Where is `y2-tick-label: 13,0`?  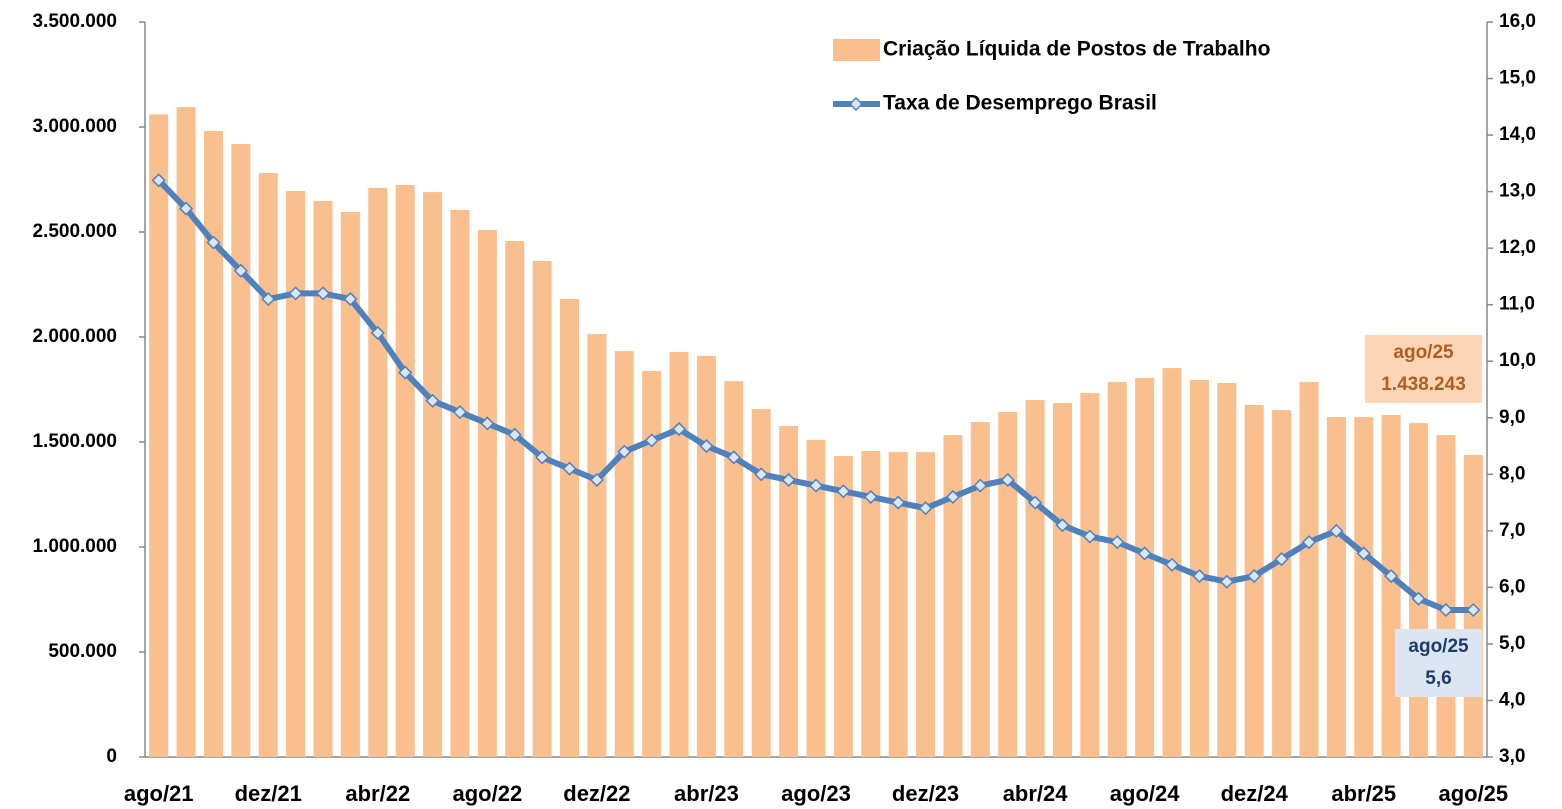 y2-tick-label: 13,0 is located at coordinates (1517, 191).